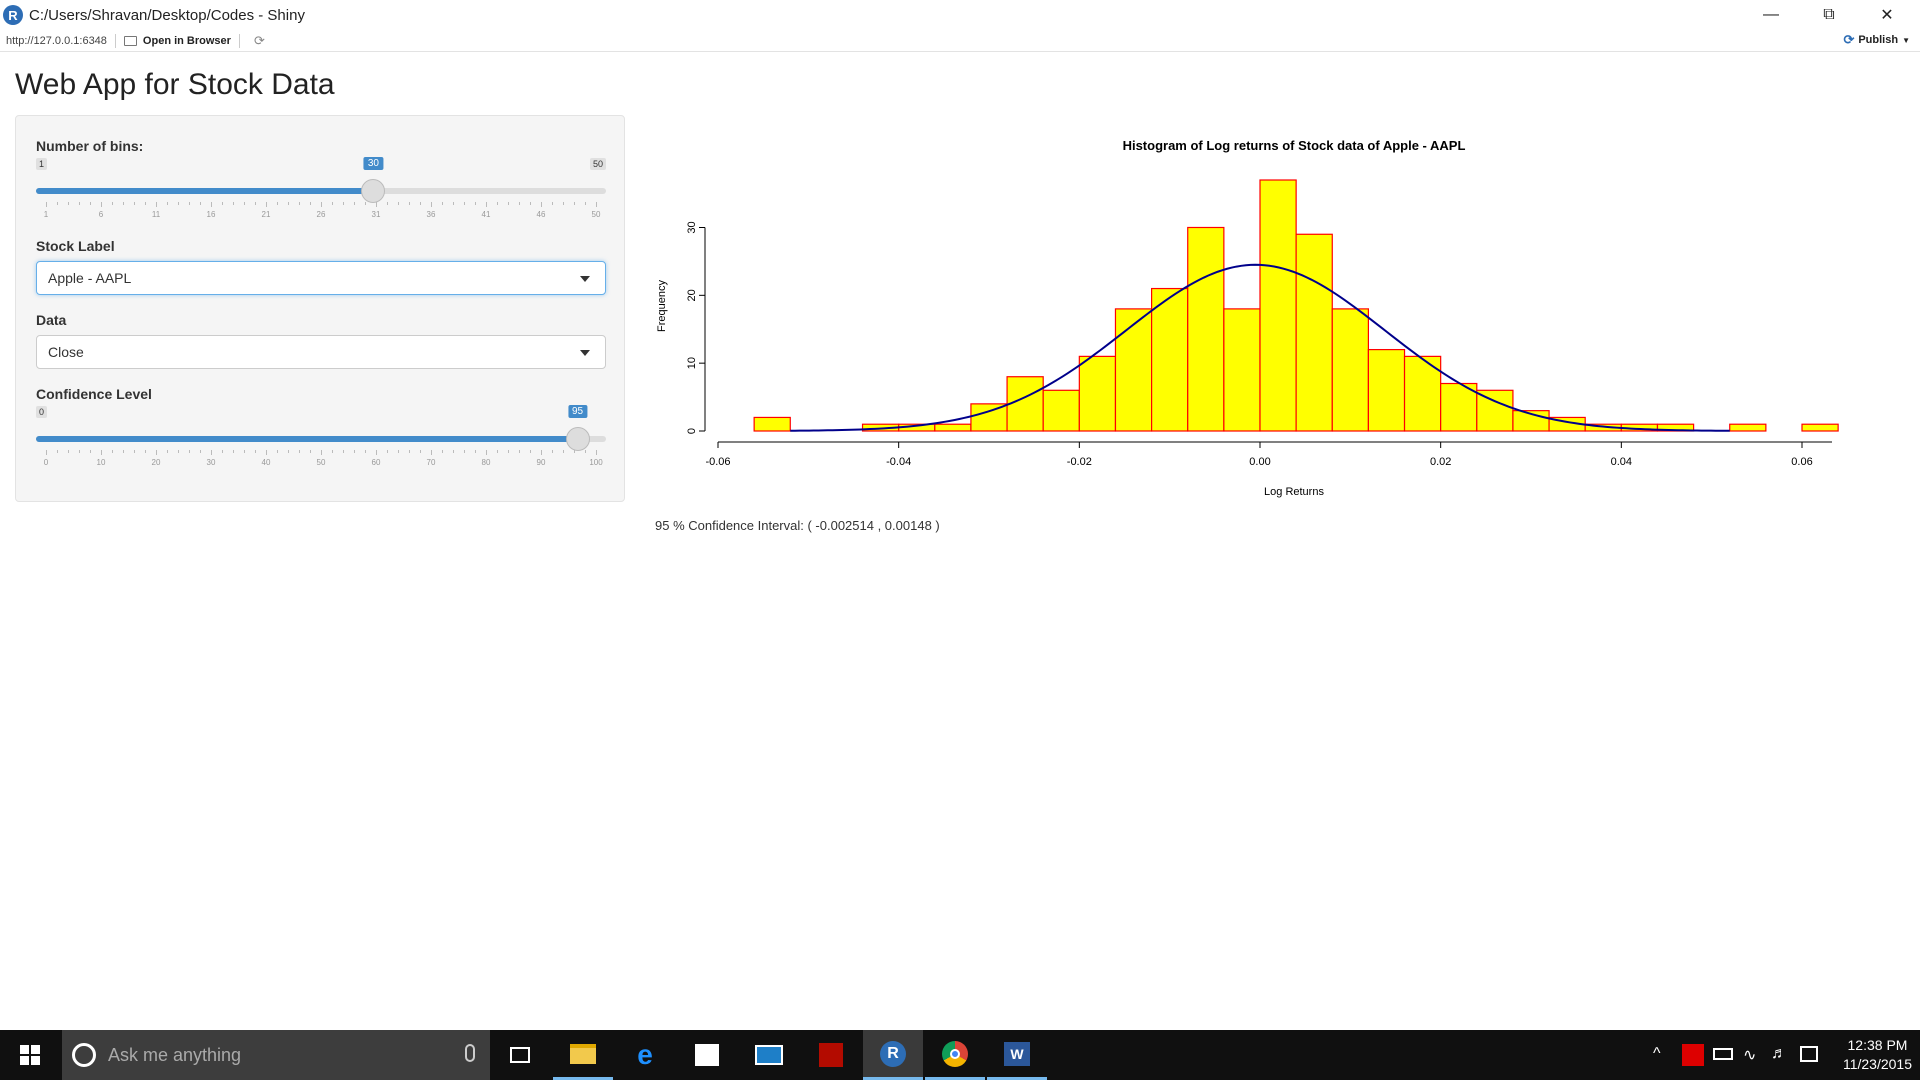 The image size is (1920, 1080). I want to click on slider-tick-label: 40, so click(266, 462).